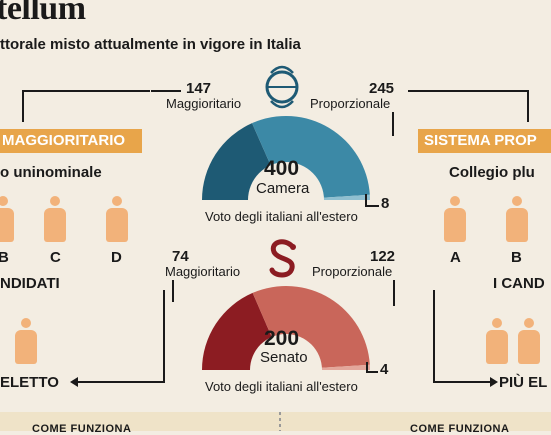 The image size is (551, 435). What do you see at coordinates (367, 367) in the screenshot?
I see `senato-estero-pointer` at bounding box center [367, 367].